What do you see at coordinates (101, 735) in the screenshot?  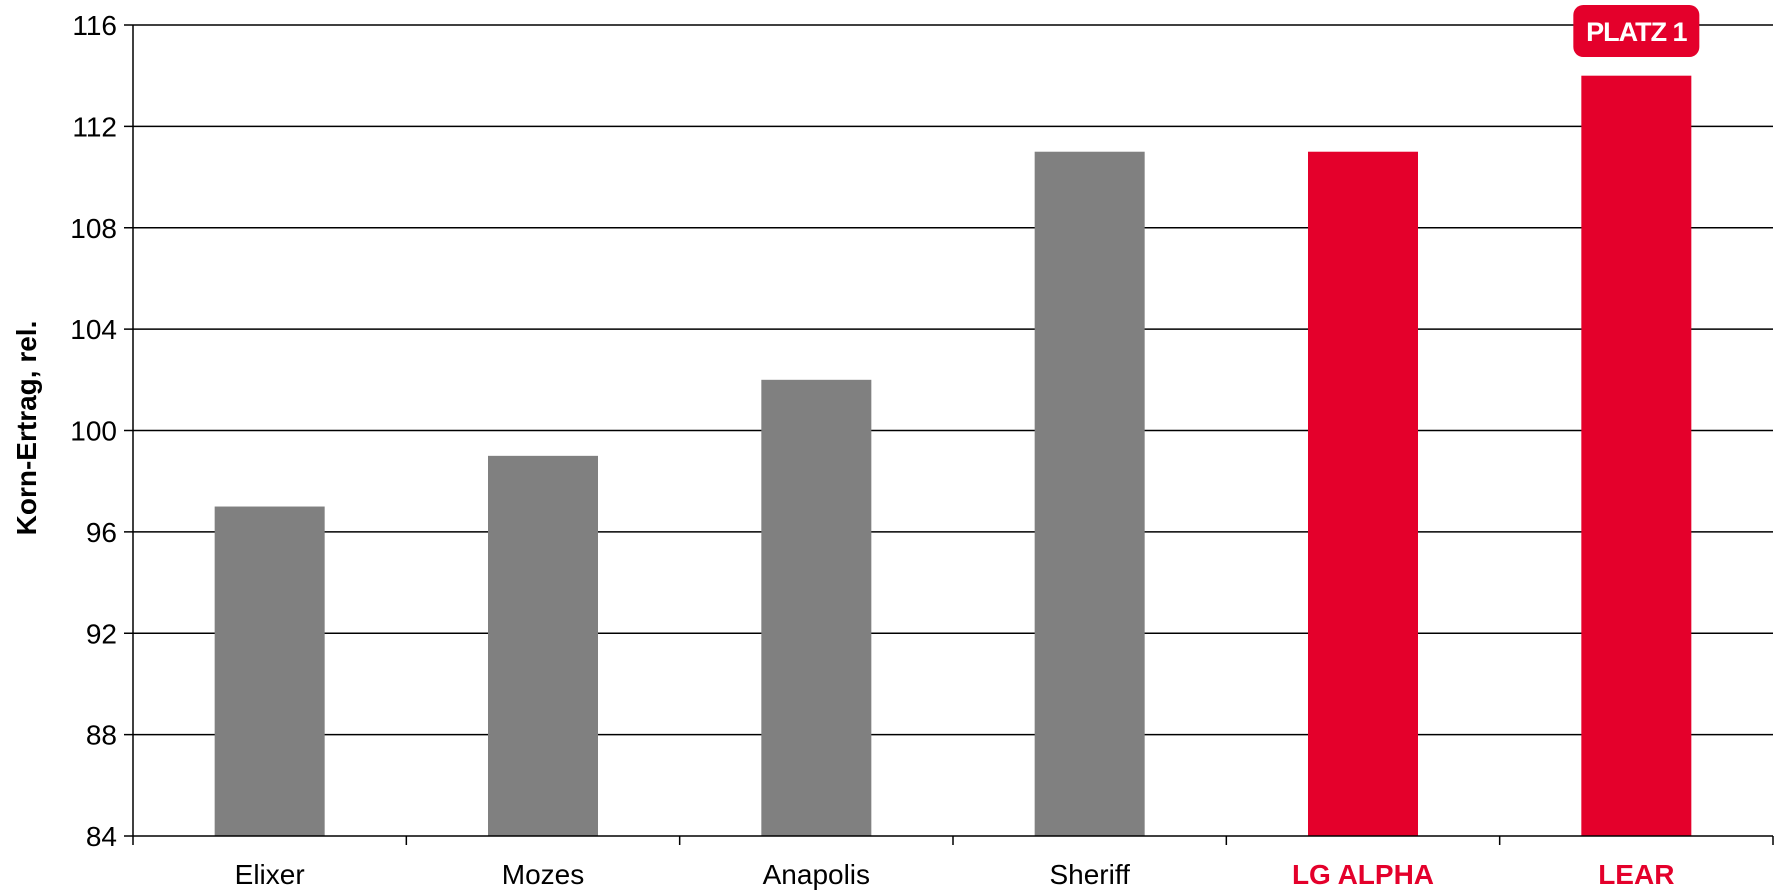 I see `y-tick-label: 88` at bounding box center [101, 735].